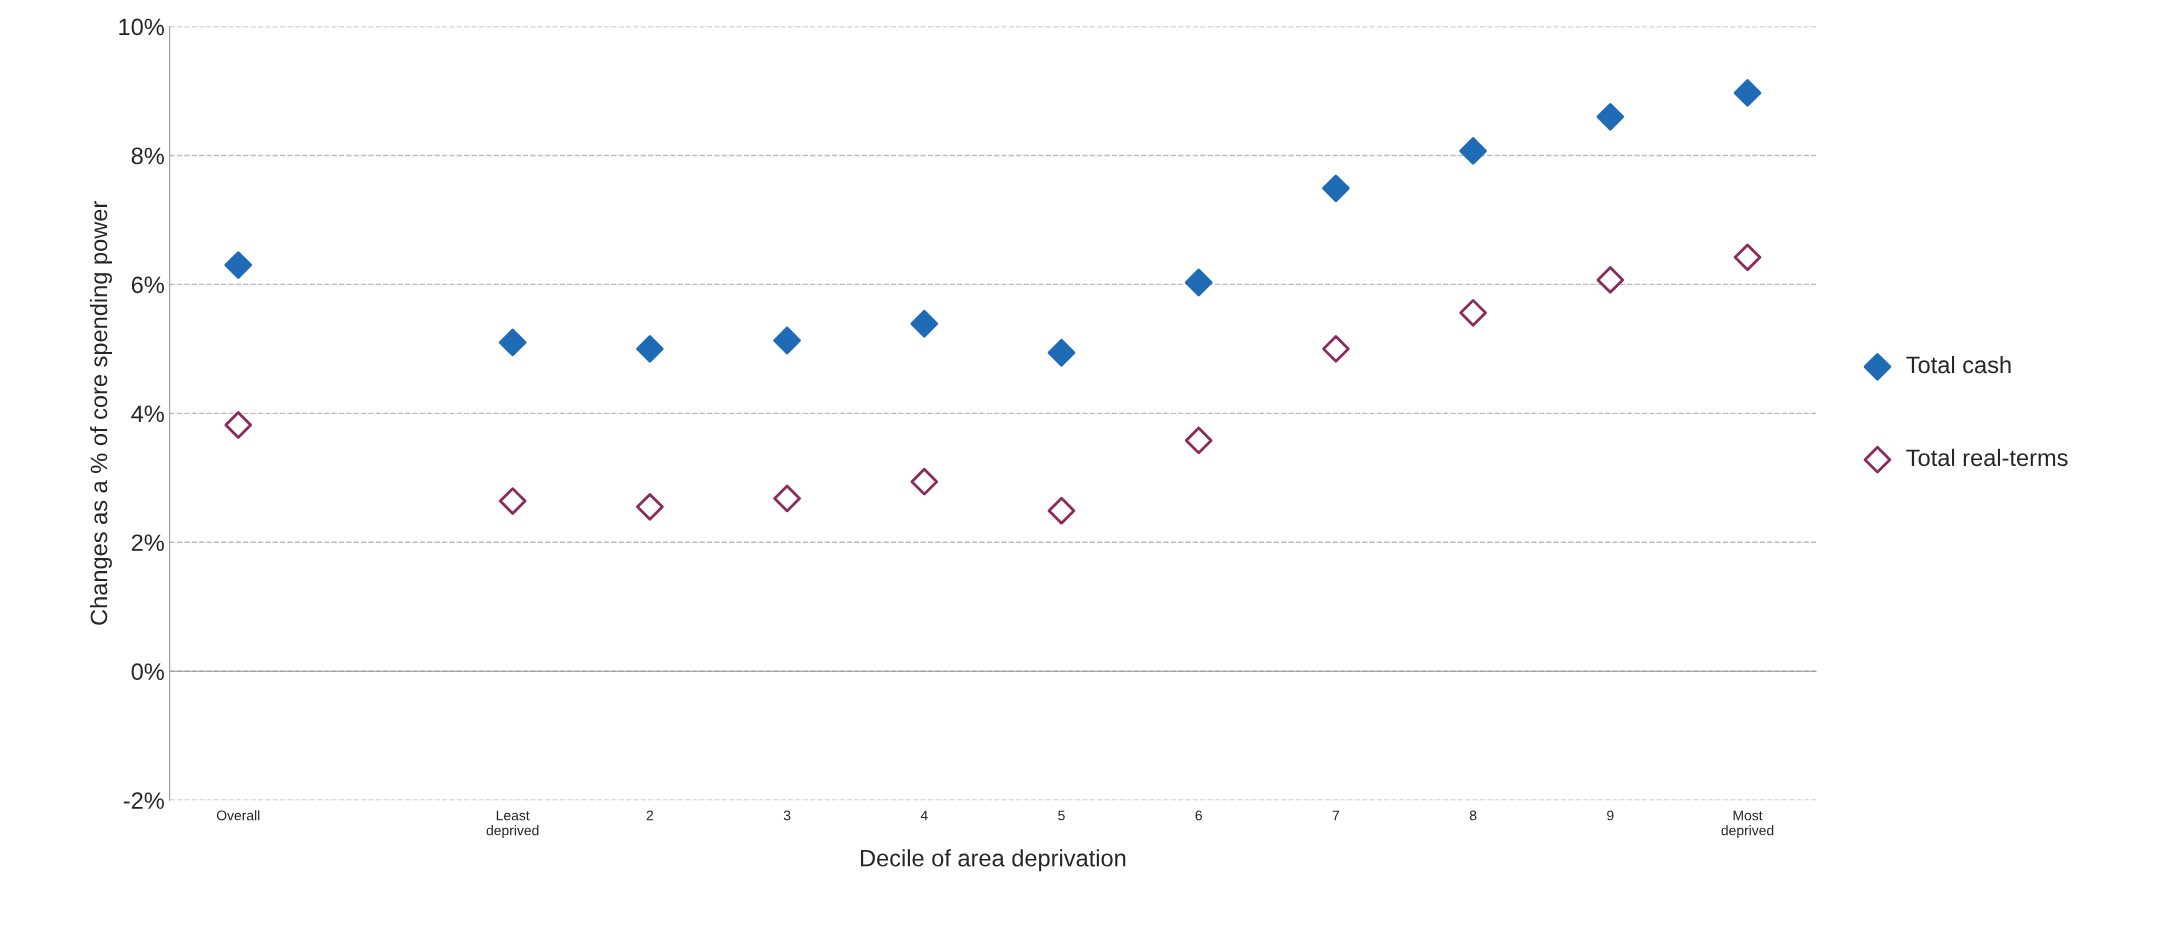 Image resolution: width=2175 pixels, height=947 pixels. I want to click on x-tick-label: 2, so click(650, 815).